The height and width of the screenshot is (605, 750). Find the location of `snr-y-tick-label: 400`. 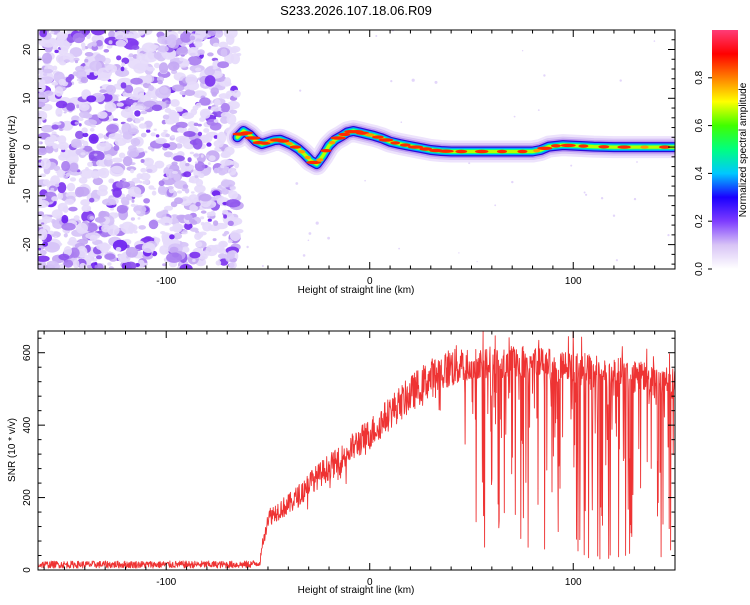

snr-y-tick-label: 400 is located at coordinates (27, 424).